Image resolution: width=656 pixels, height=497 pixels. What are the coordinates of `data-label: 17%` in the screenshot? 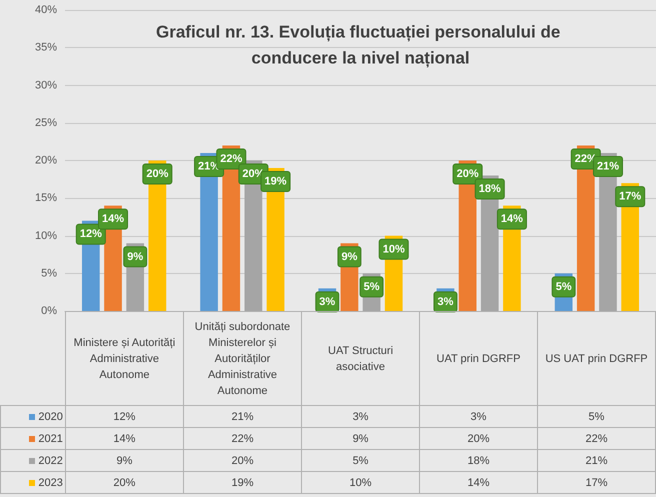 It's located at (596, 483).